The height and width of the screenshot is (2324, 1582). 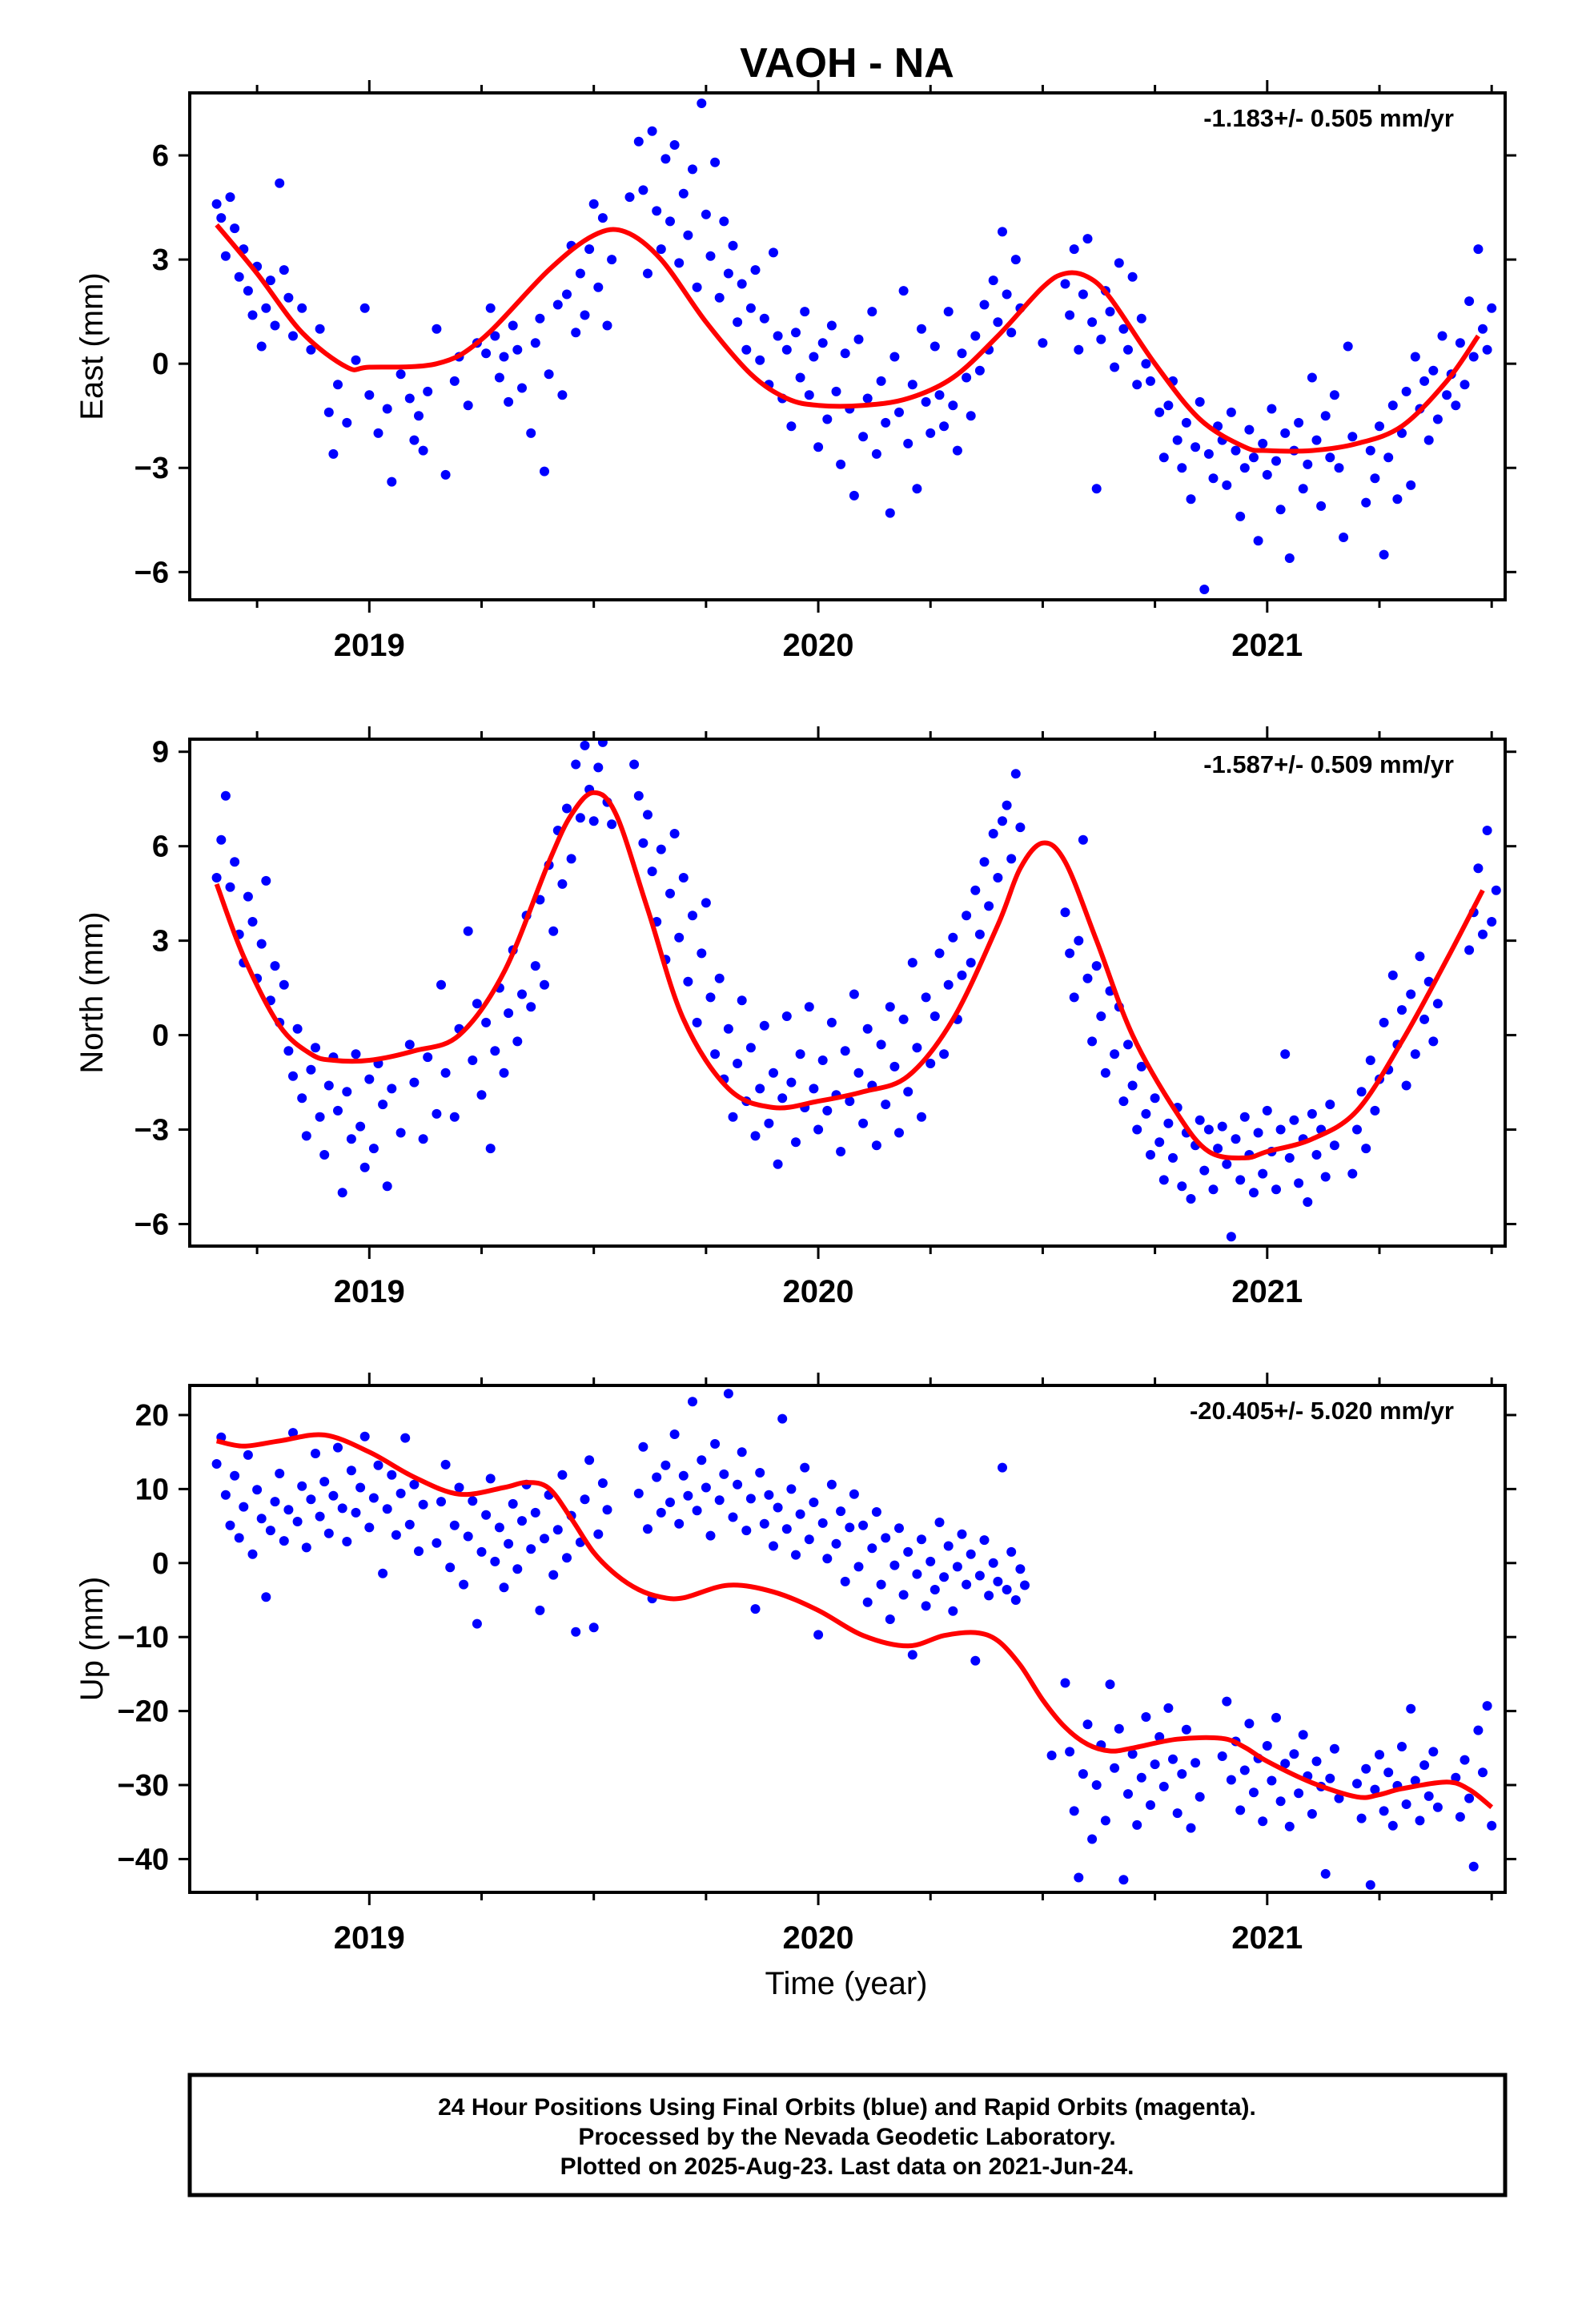 I want to click on north-y-tick-label: 9, so click(x=161, y=753).